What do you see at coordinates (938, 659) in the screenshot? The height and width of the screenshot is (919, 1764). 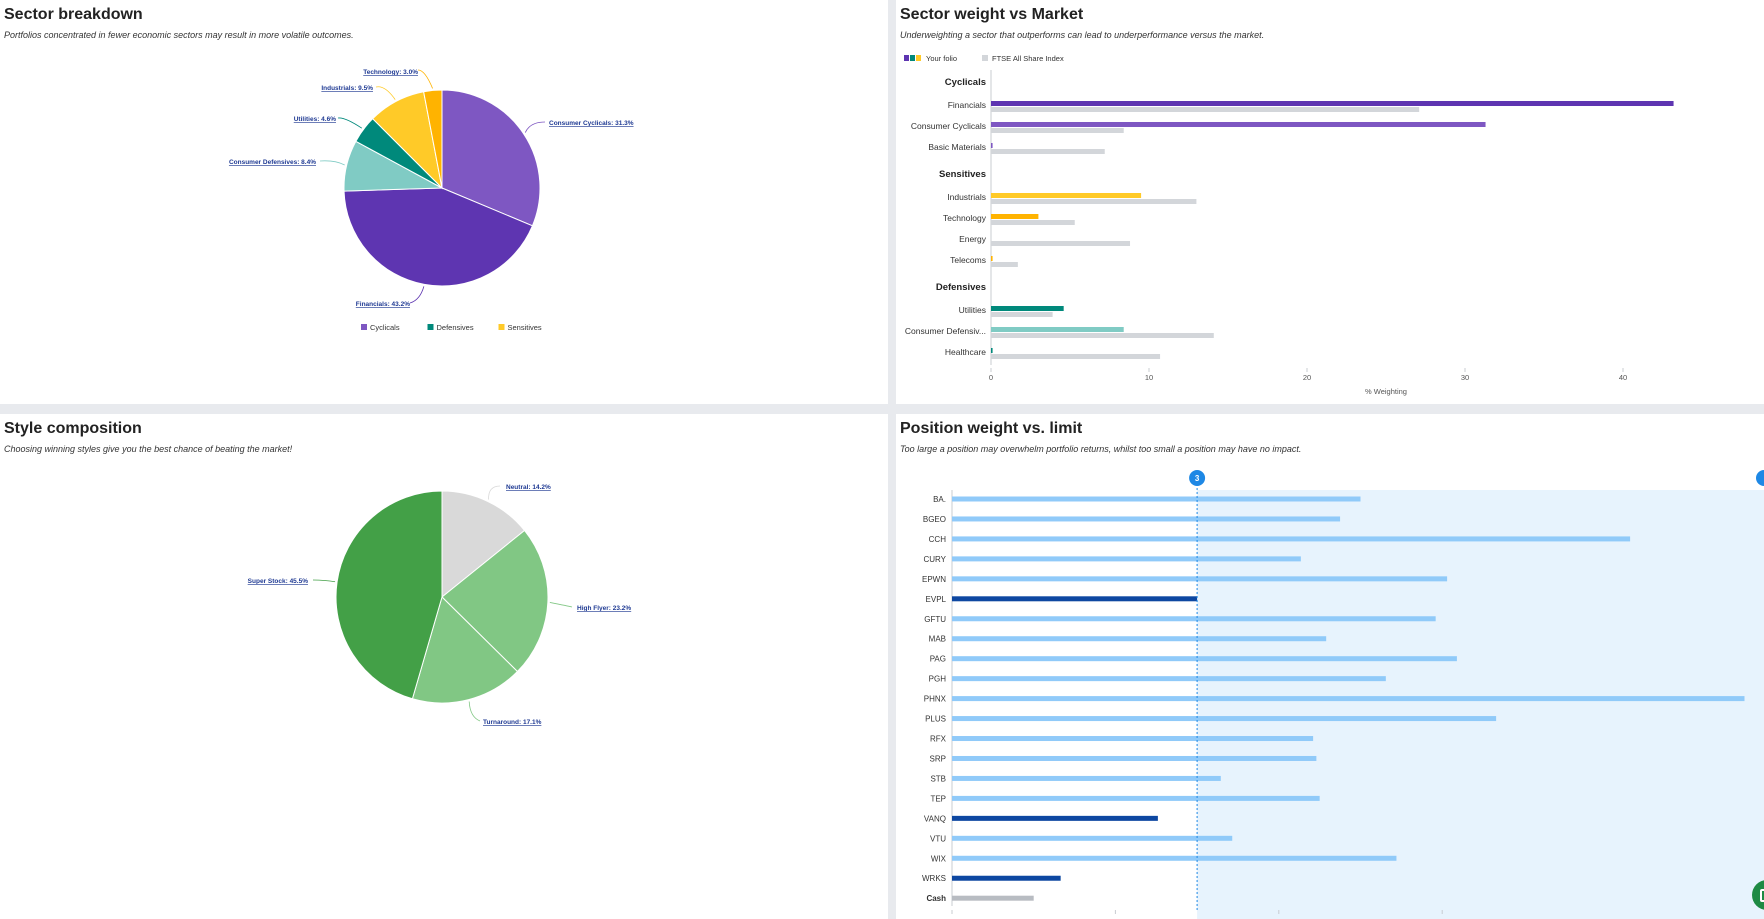 I see `position-label: PAG` at bounding box center [938, 659].